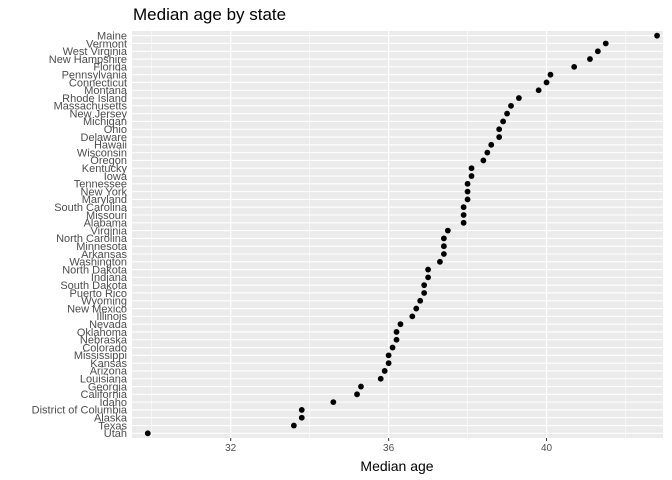 The height and width of the screenshot is (480, 672). Describe the element at coordinates (109, 231) in the screenshot. I see `y-tick-label: Virginia` at that location.